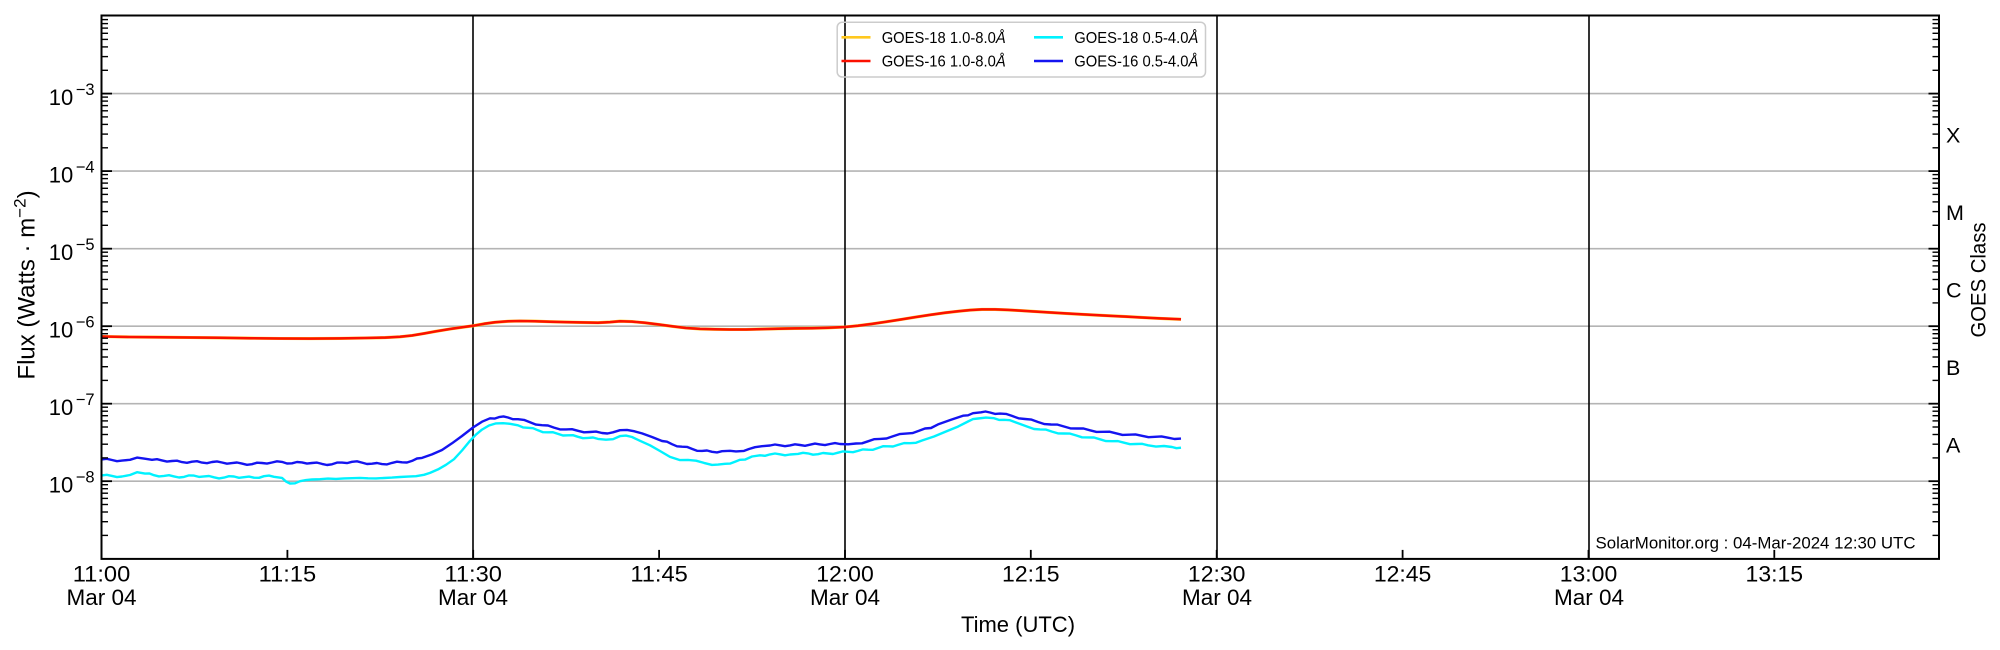 The width and height of the screenshot is (2000, 650). What do you see at coordinates (1136, 37) in the screenshot?
I see `svg-text: GOES-18 0.5-4.0Å` at bounding box center [1136, 37].